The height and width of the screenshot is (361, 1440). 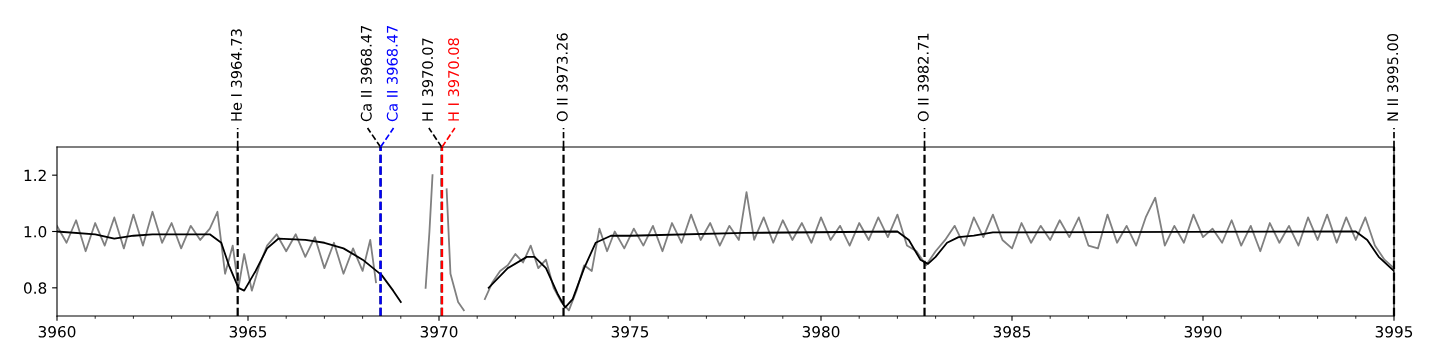 What do you see at coordinates (236, 75) in the screenshot?
I see `ref-line-label: He I 3964.73` at bounding box center [236, 75].